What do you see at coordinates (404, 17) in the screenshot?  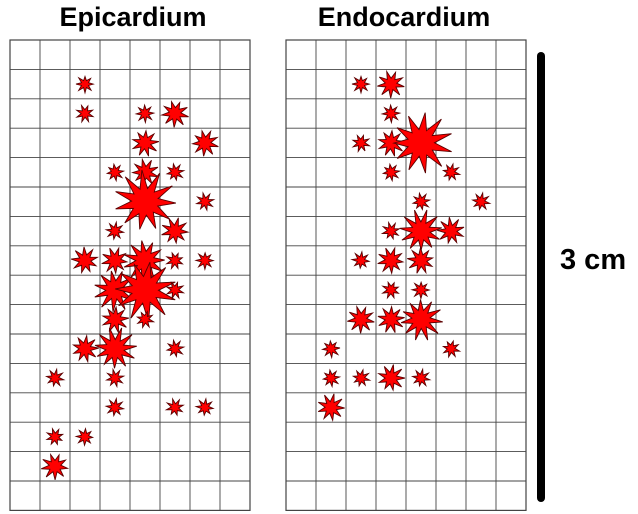 I see `endocardium-title: Endocardium` at bounding box center [404, 17].